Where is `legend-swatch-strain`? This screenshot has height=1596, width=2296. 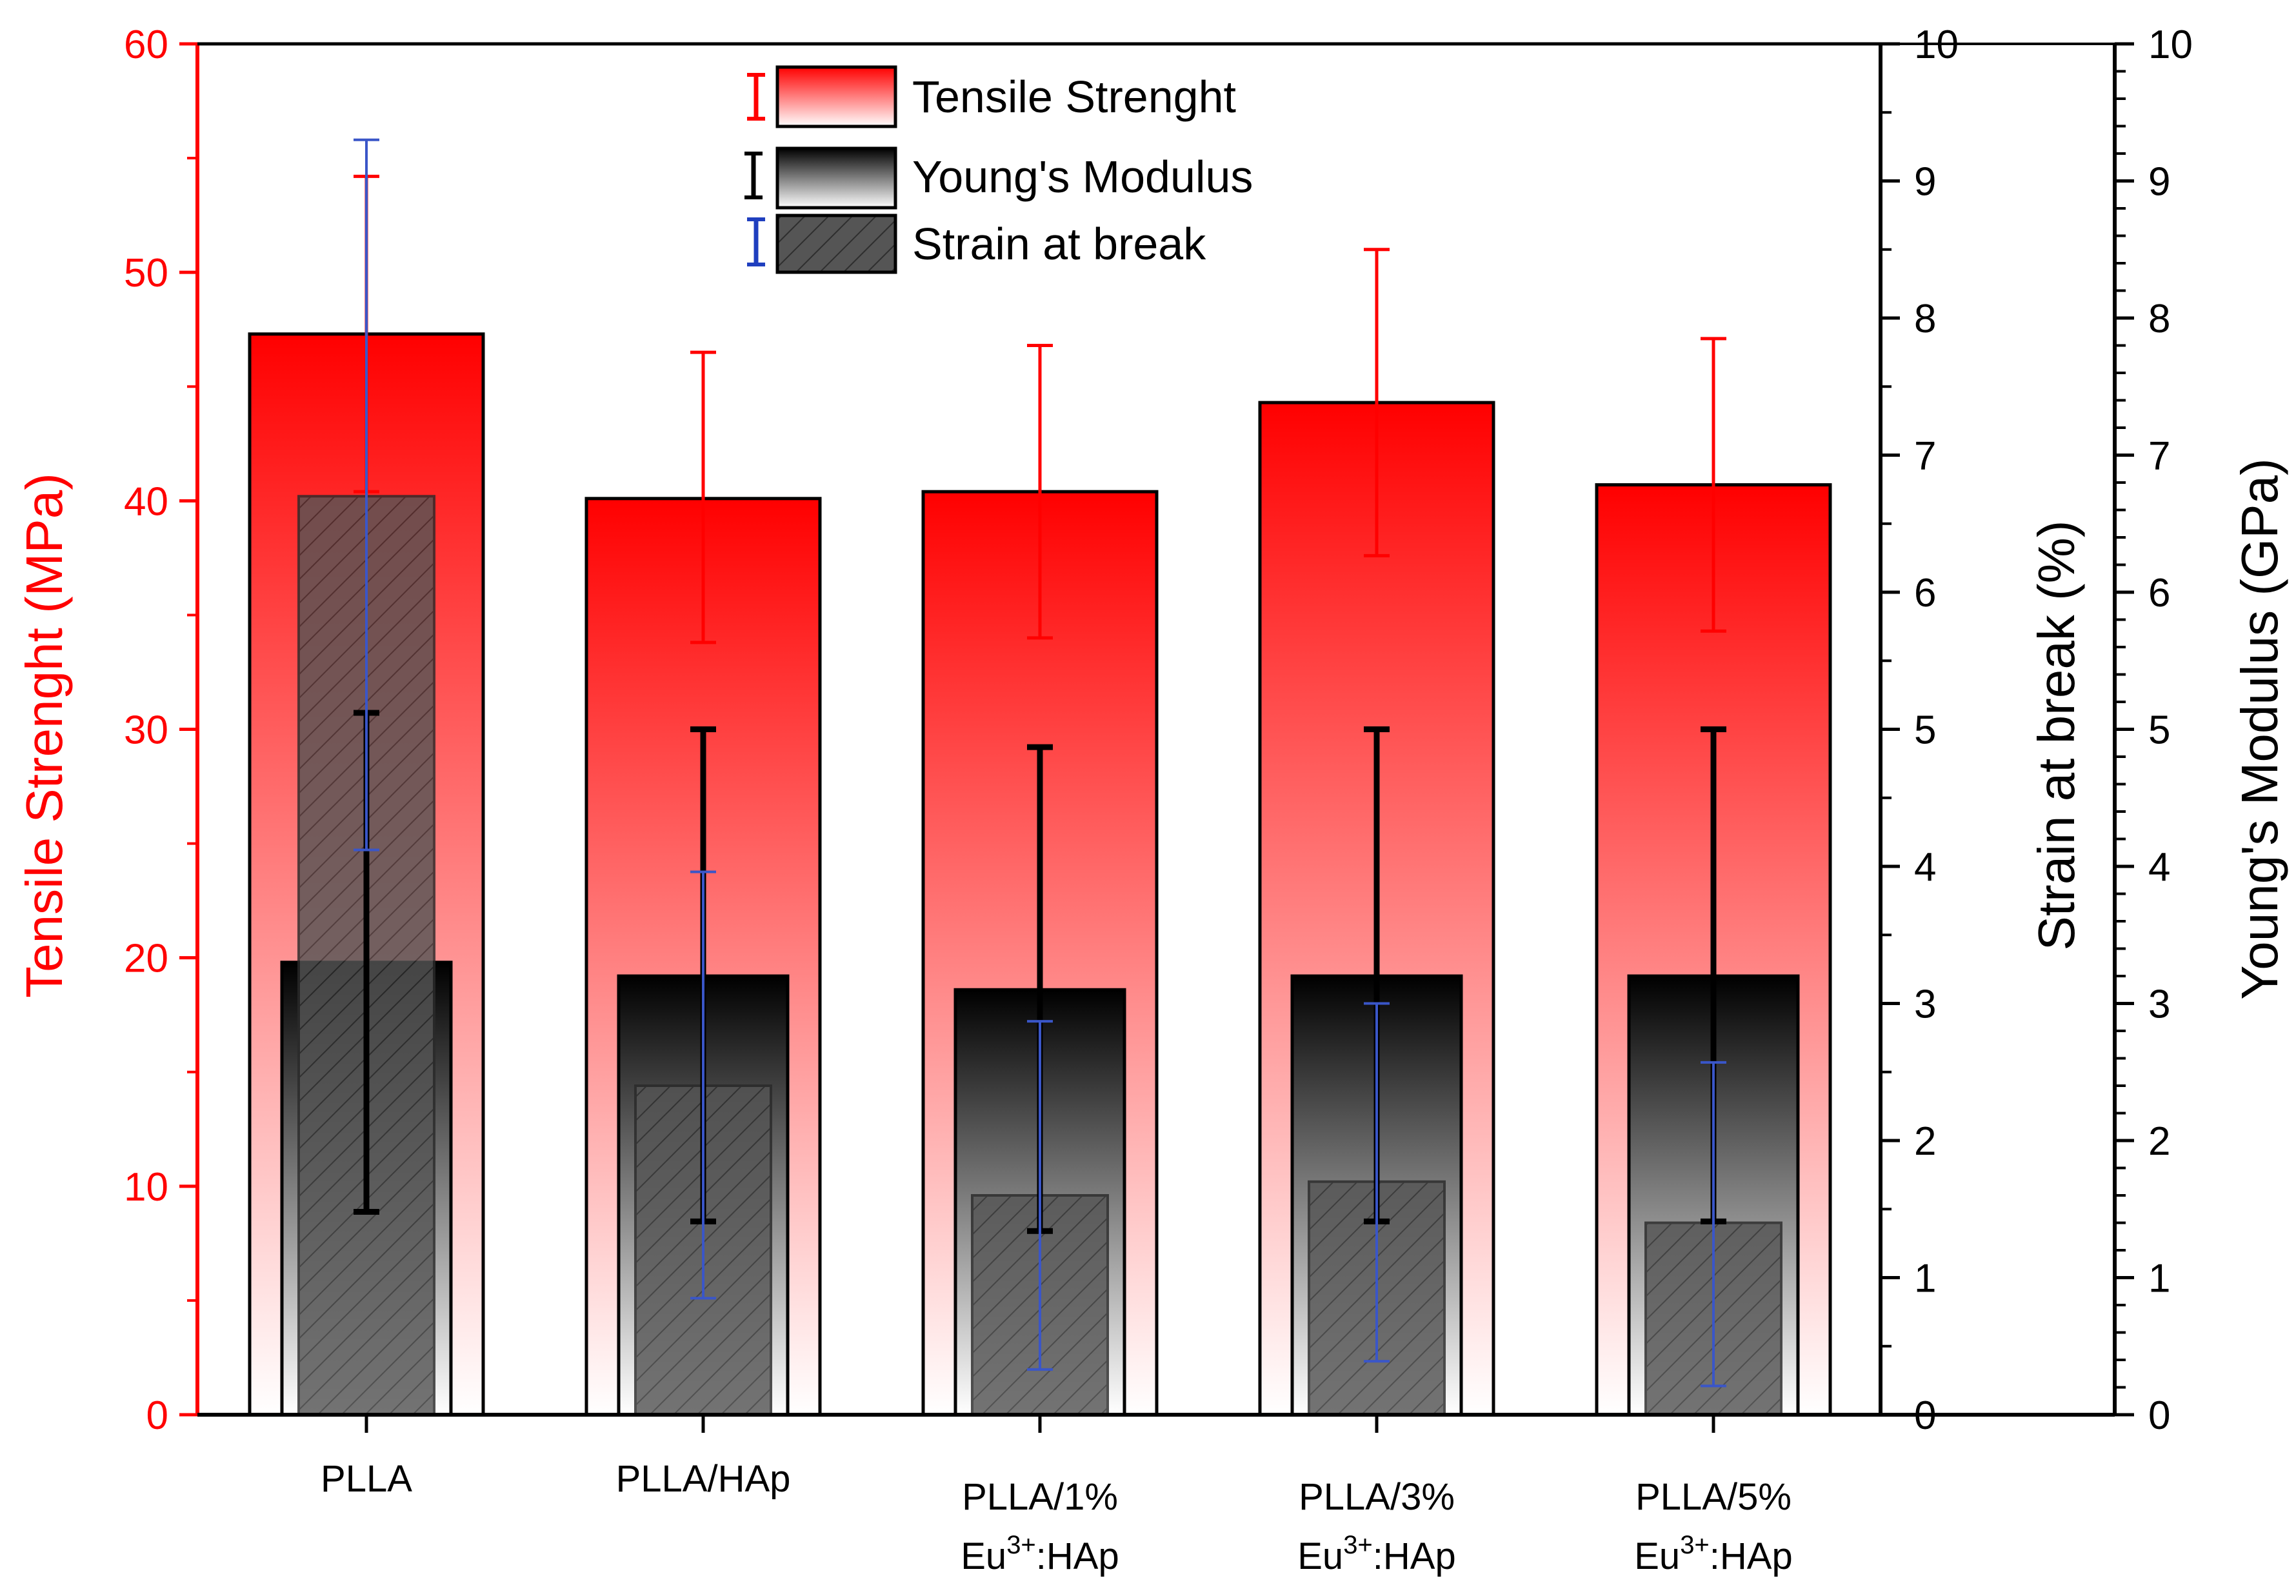 legend-swatch-strain is located at coordinates (836, 244).